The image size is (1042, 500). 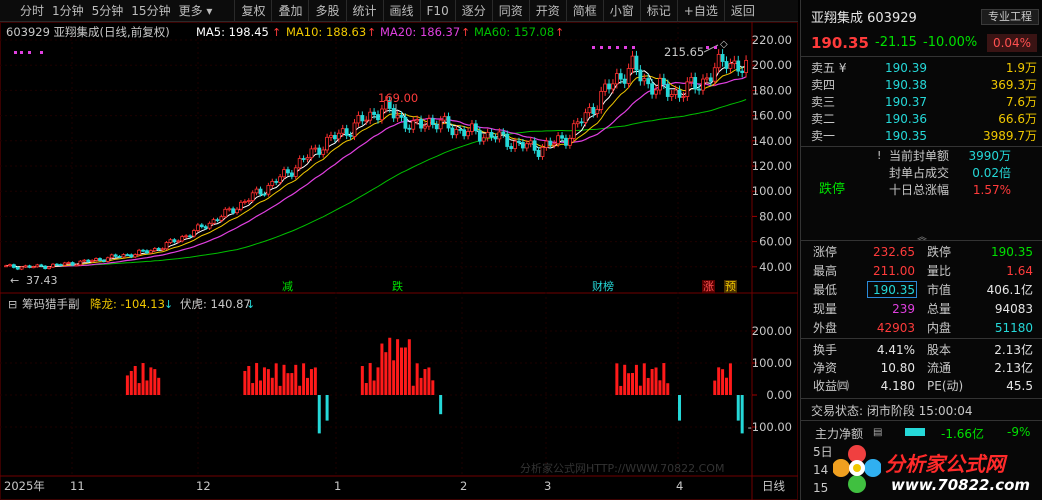 What do you see at coordinates (939, 368) in the screenshot?
I see `stat-label: 流通` at bounding box center [939, 368].